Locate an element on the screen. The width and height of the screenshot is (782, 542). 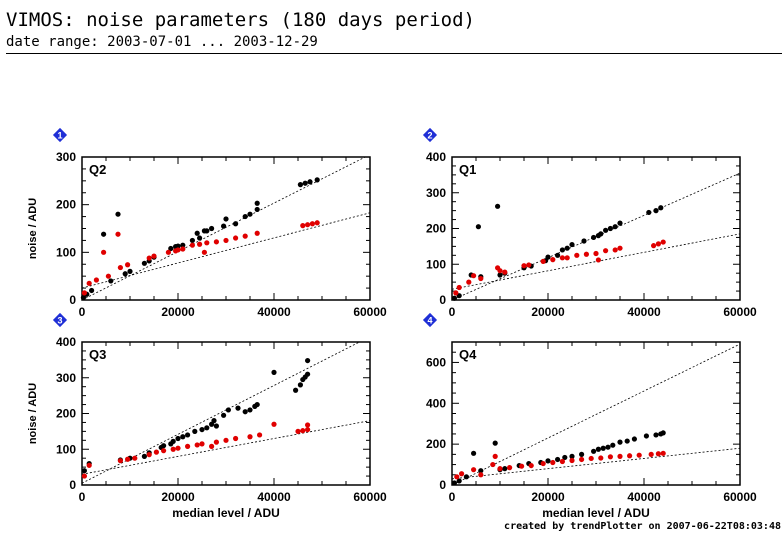
panel-number: 3 is located at coordinates (59, 321).